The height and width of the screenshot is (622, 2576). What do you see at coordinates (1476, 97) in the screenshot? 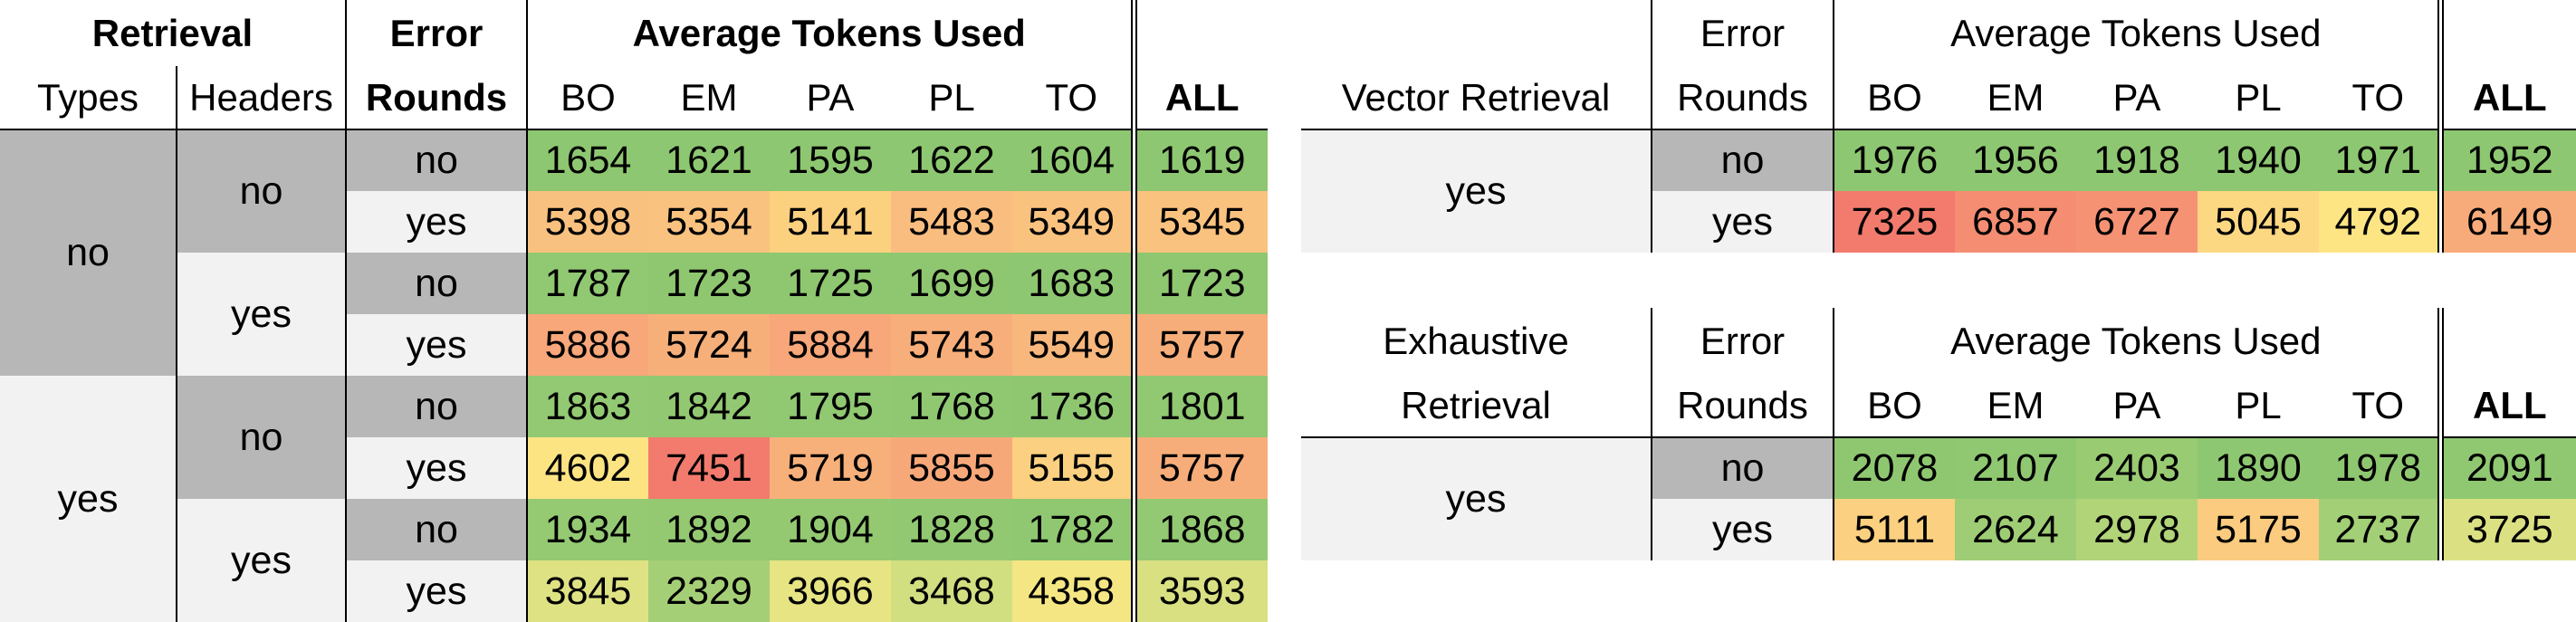
I see `vector-retrieval-header: Vector Retrieval` at bounding box center [1476, 97].